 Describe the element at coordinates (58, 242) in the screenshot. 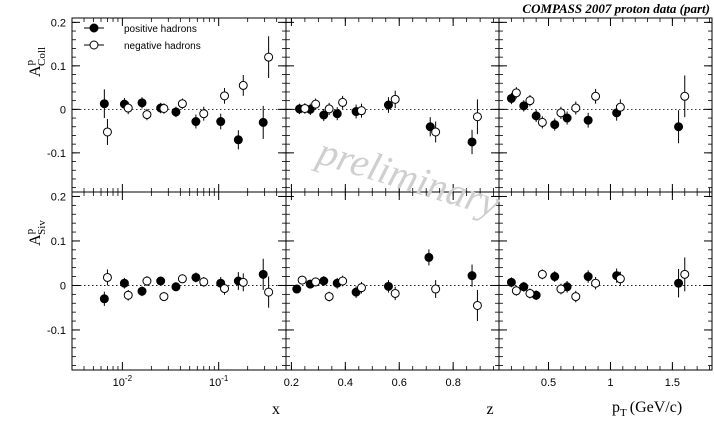

I see `y-tick-label: 0.1` at that location.